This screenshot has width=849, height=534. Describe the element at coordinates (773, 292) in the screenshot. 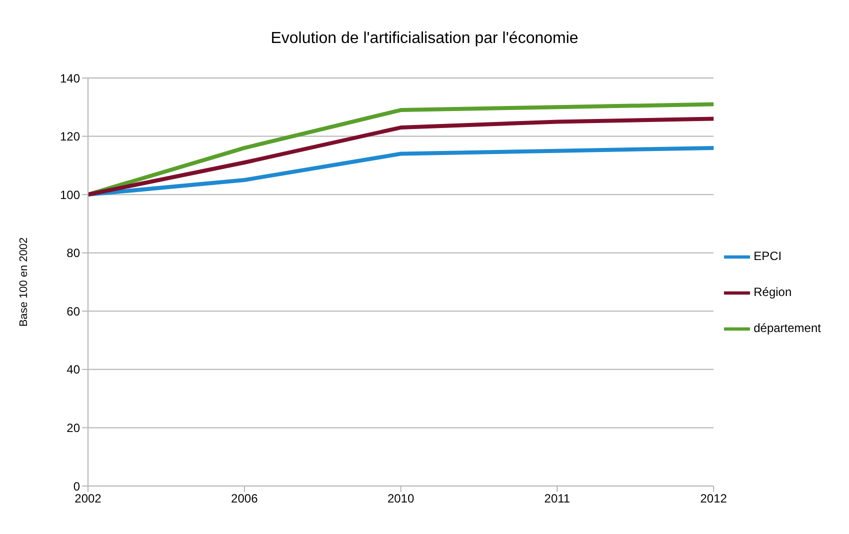

I see `legend-label: Région` at that location.